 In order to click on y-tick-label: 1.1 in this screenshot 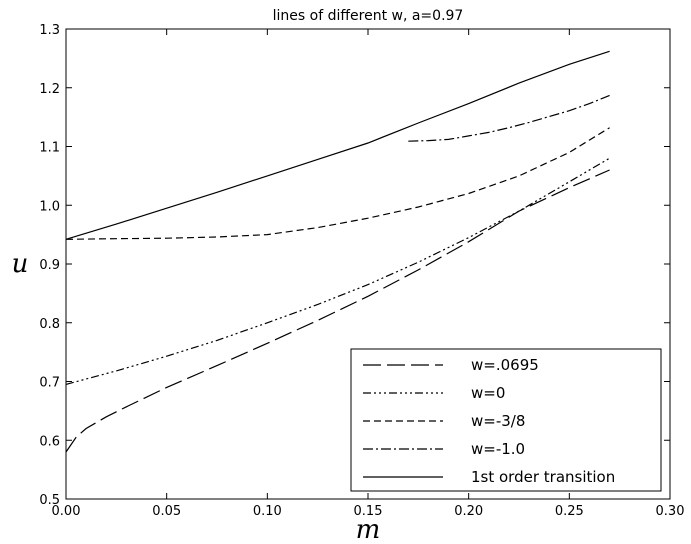, I will do `click(49, 148)`.